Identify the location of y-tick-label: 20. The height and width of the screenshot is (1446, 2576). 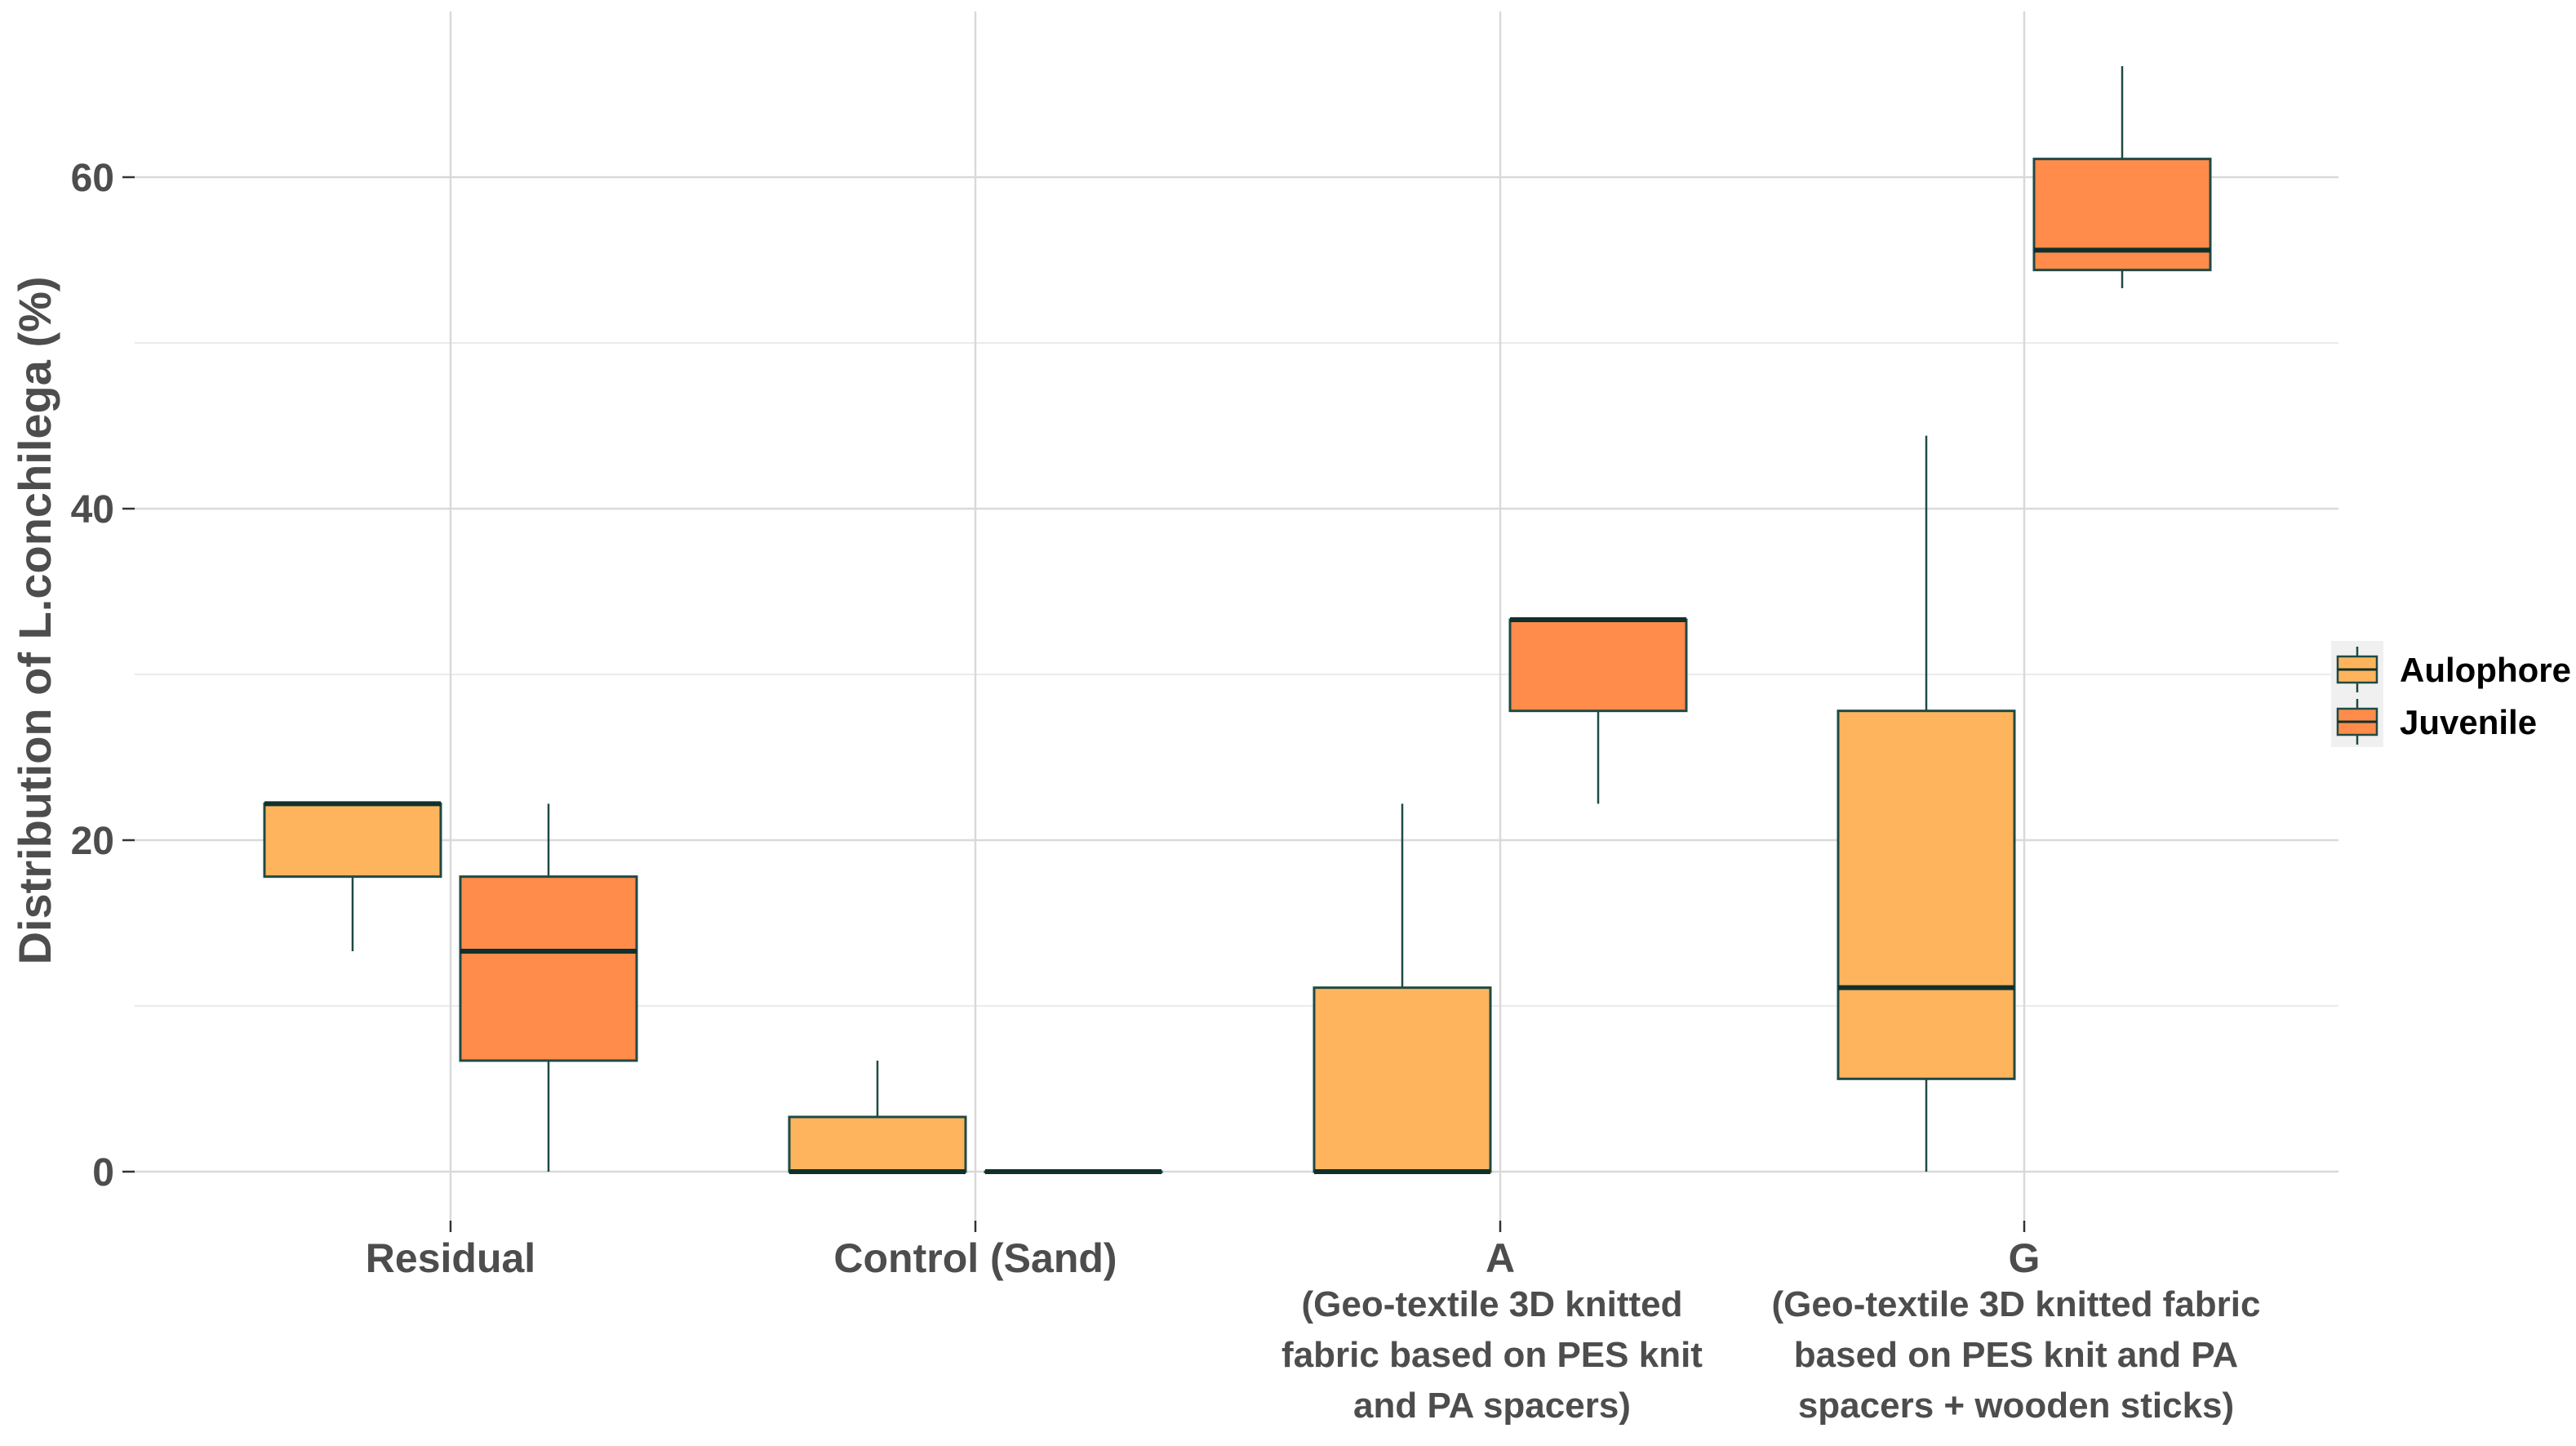
(92, 842).